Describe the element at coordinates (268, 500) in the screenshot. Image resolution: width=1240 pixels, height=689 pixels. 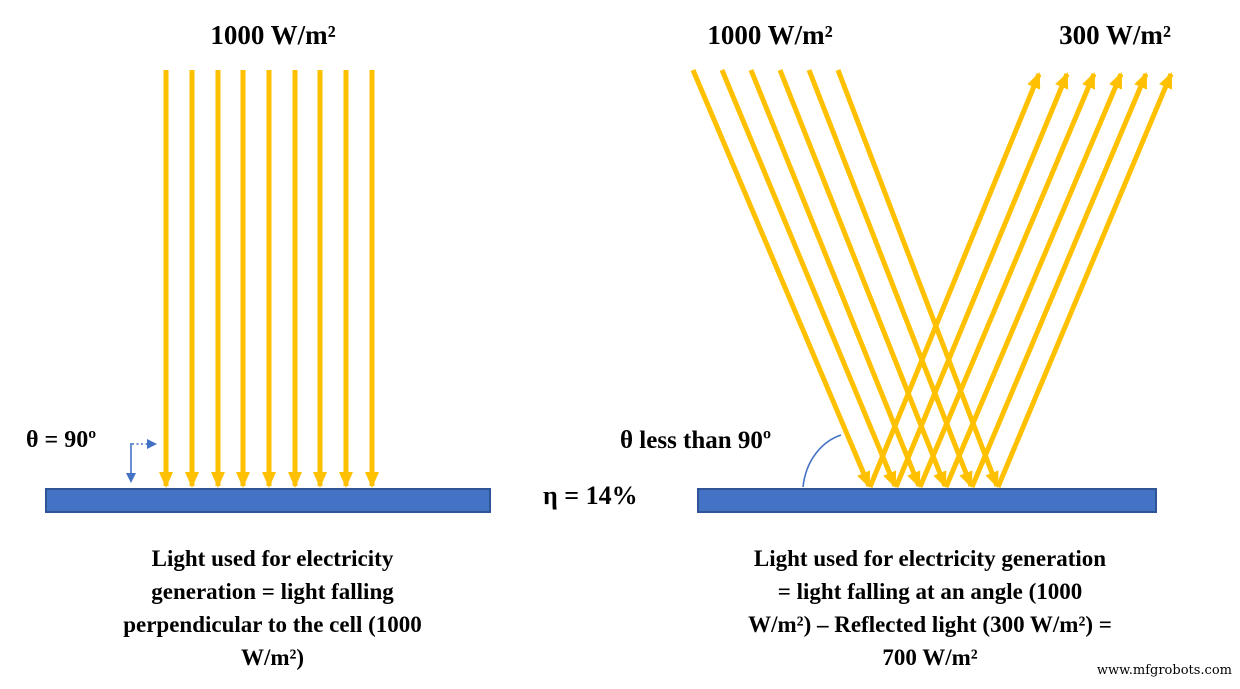
I see `left-solar-panel` at that location.